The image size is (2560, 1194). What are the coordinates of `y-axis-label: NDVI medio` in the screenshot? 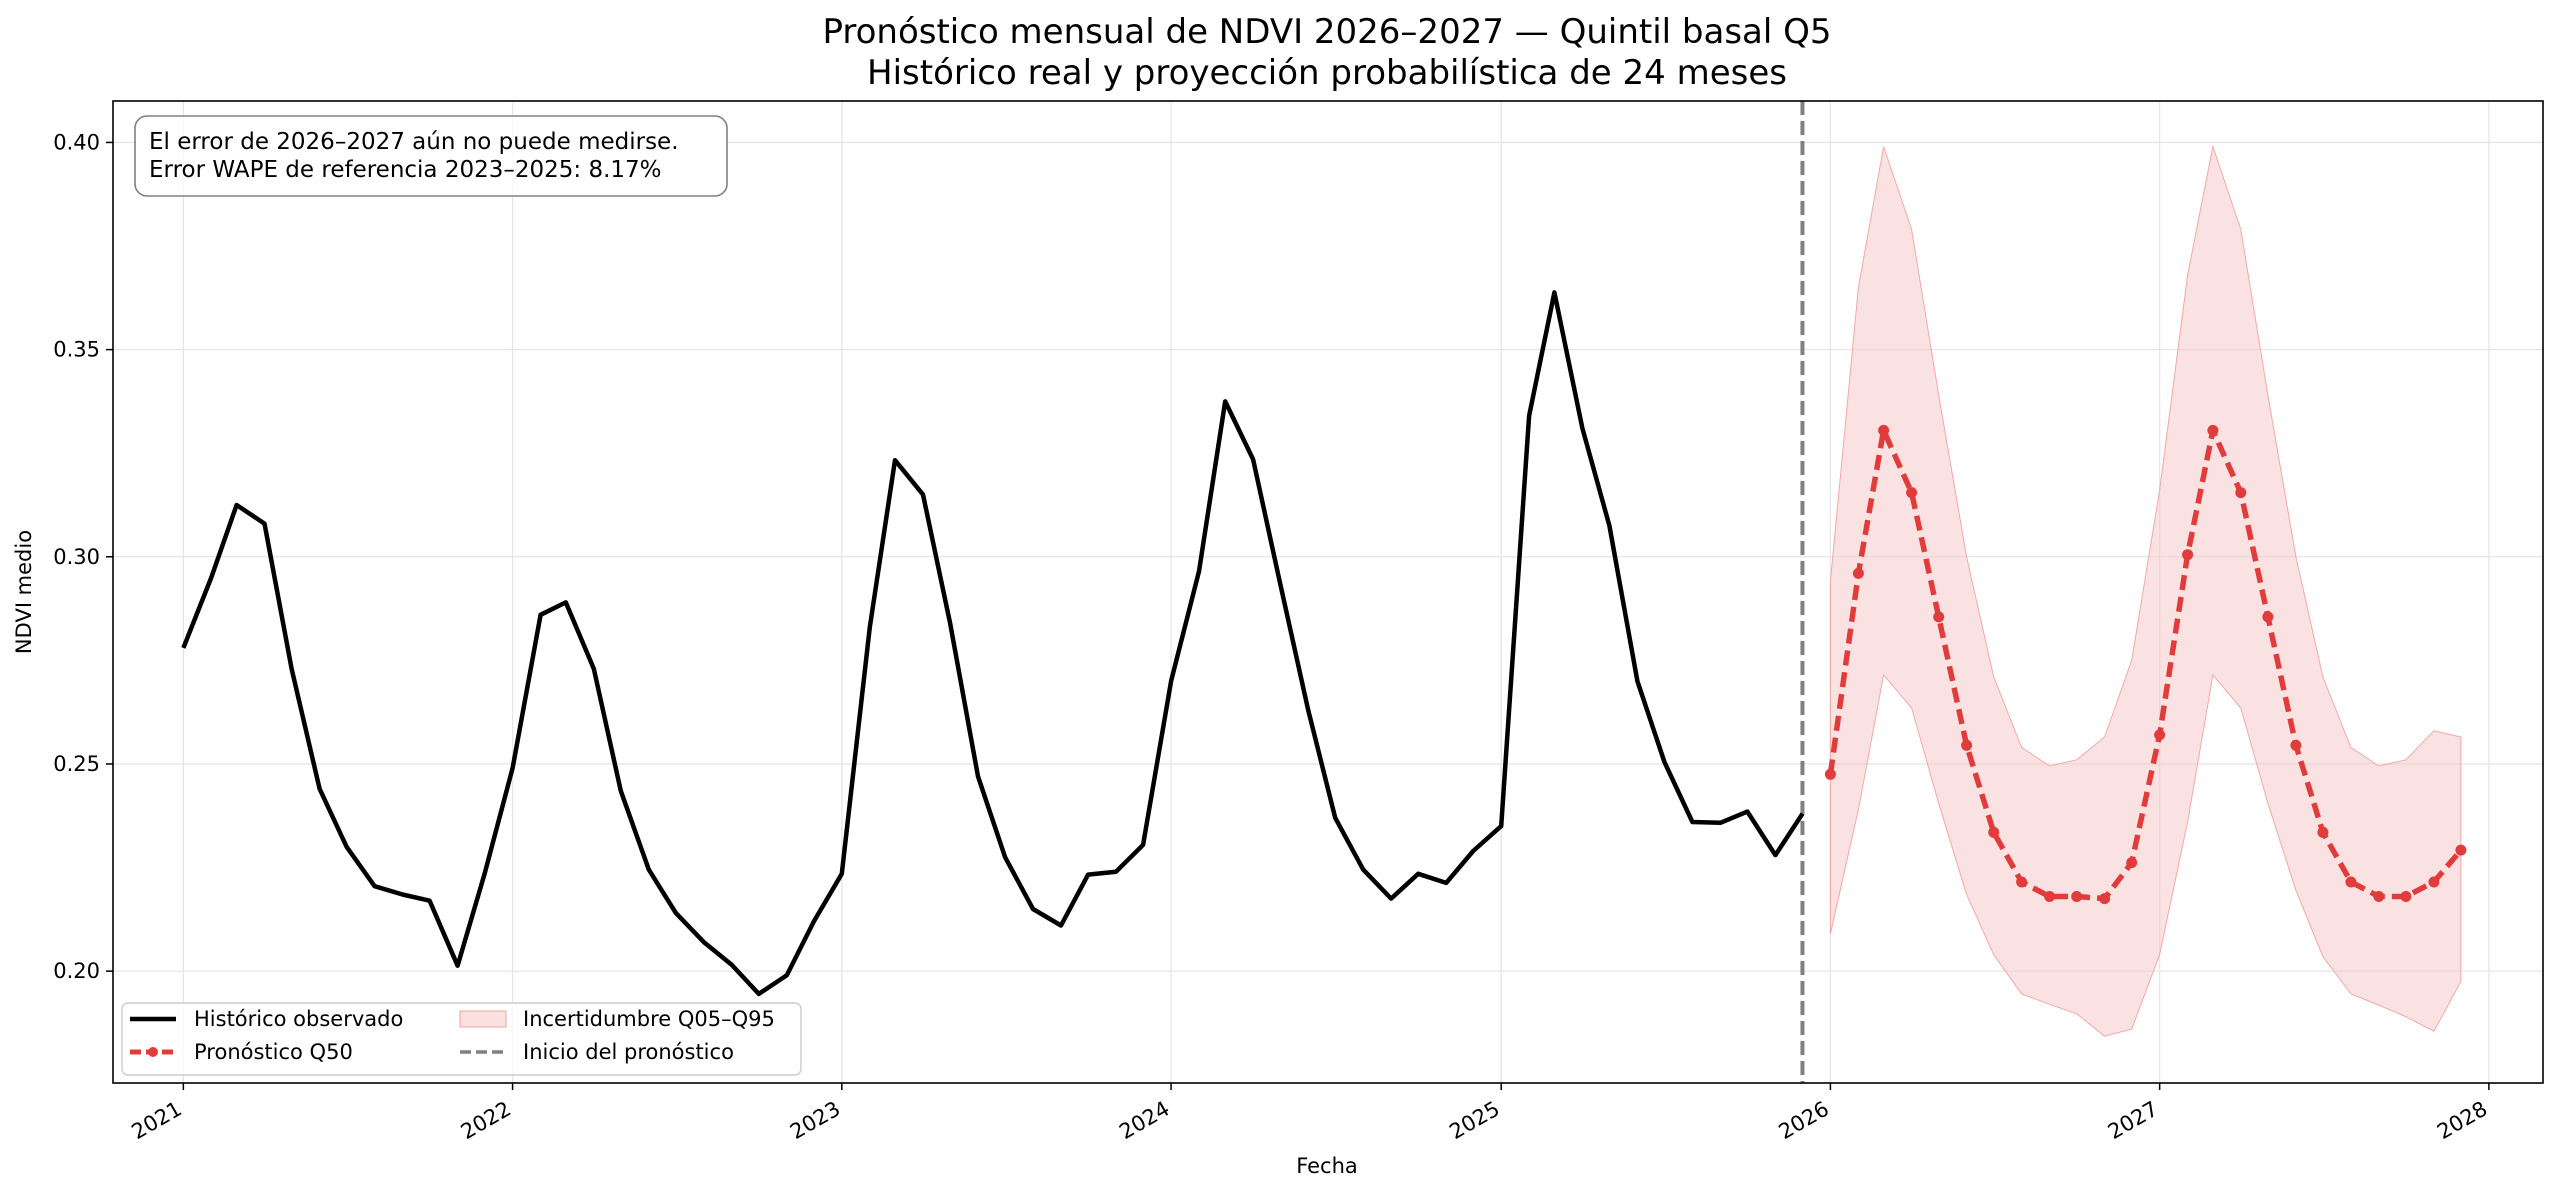 It's located at (24, 592).